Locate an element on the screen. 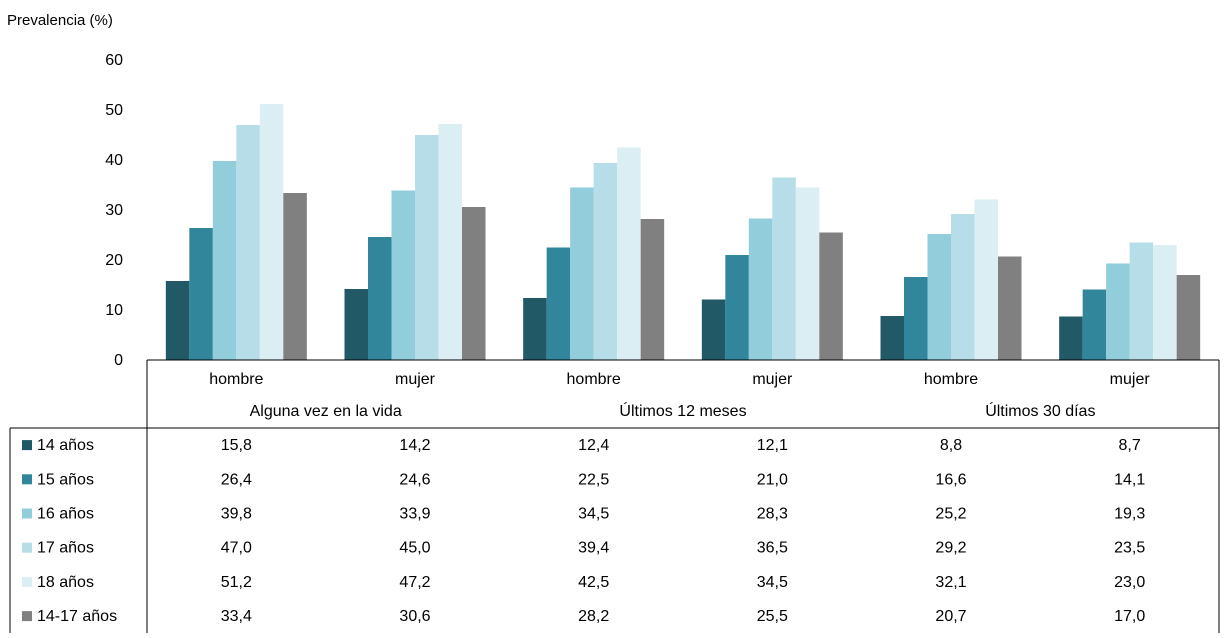  table-row: 18 años 51,2 47,2 42,5 34,5 32,1 23,0 is located at coordinates (583, 582).